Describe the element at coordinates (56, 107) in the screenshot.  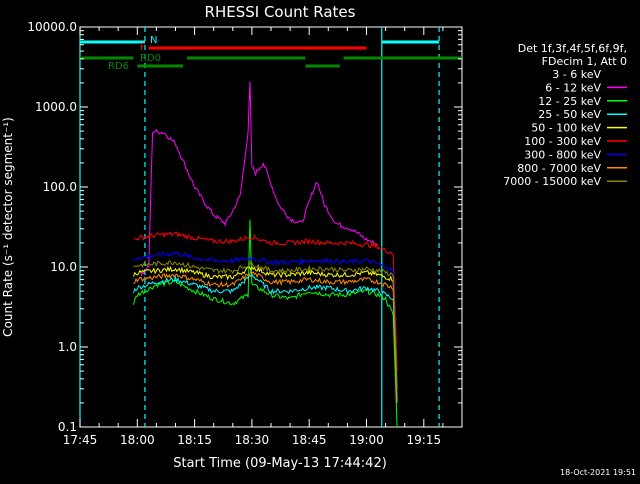
I see `y-tick-label: 1000.0` at that location.